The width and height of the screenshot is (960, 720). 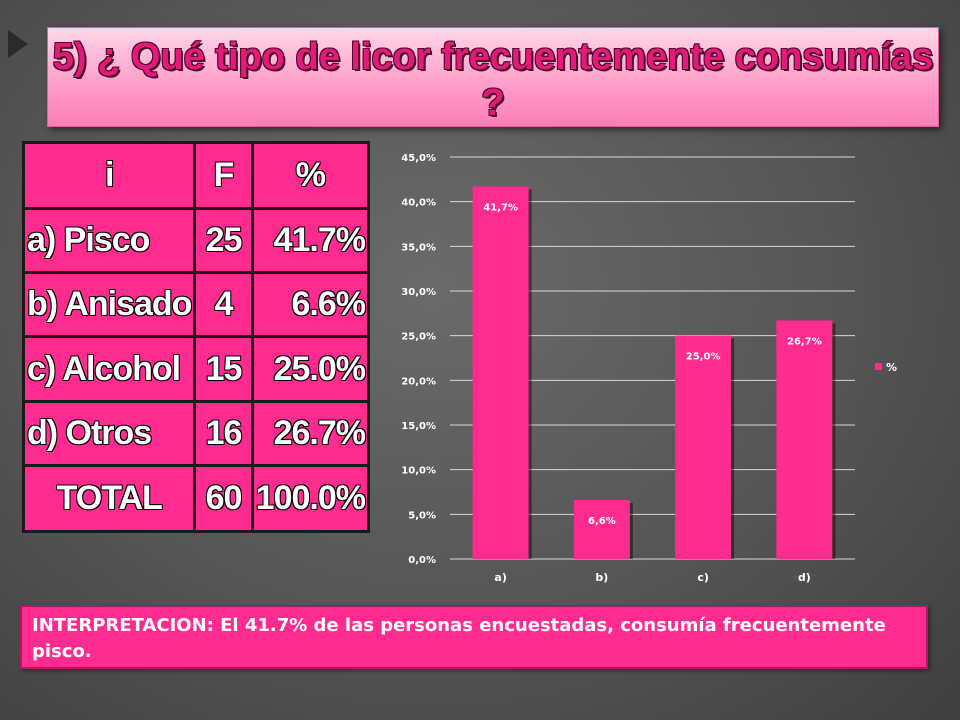 What do you see at coordinates (223, 433) in the screenshot?
I see `table-cell: 16` at bounding box center [223, 433].